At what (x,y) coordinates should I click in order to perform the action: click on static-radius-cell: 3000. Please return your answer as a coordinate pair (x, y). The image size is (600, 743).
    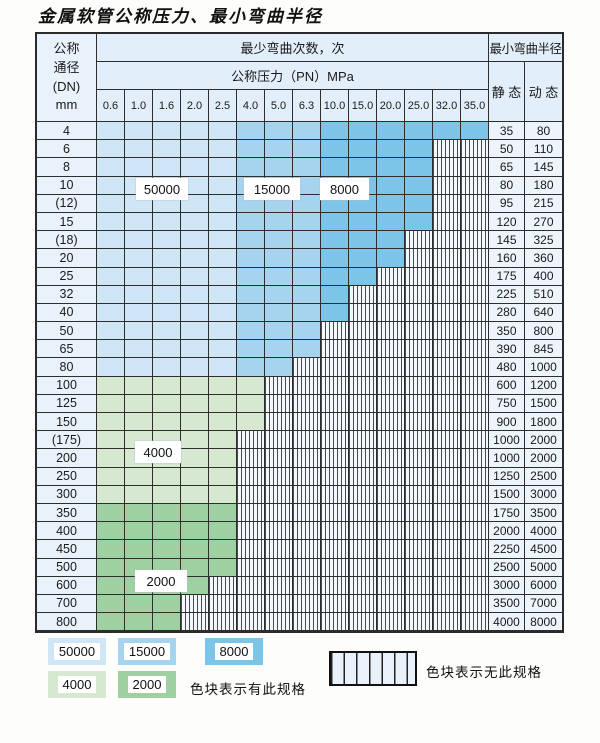
    Looking at the image, I should click on (507, 585).